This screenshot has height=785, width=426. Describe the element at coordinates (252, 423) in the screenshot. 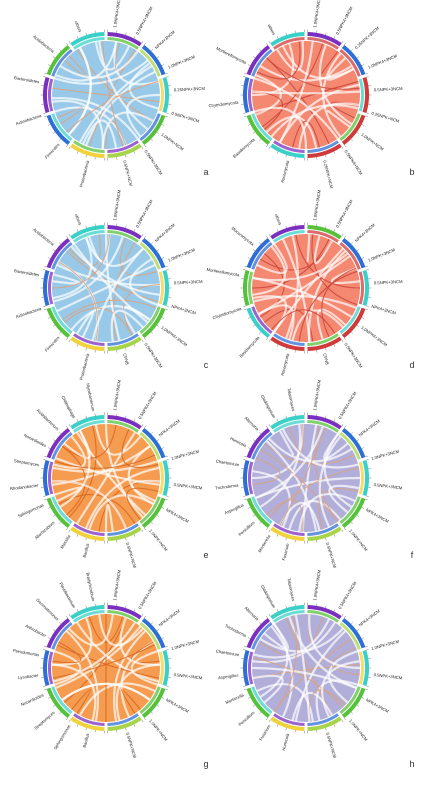

I see `taxon-label: Alternaria` at that location.